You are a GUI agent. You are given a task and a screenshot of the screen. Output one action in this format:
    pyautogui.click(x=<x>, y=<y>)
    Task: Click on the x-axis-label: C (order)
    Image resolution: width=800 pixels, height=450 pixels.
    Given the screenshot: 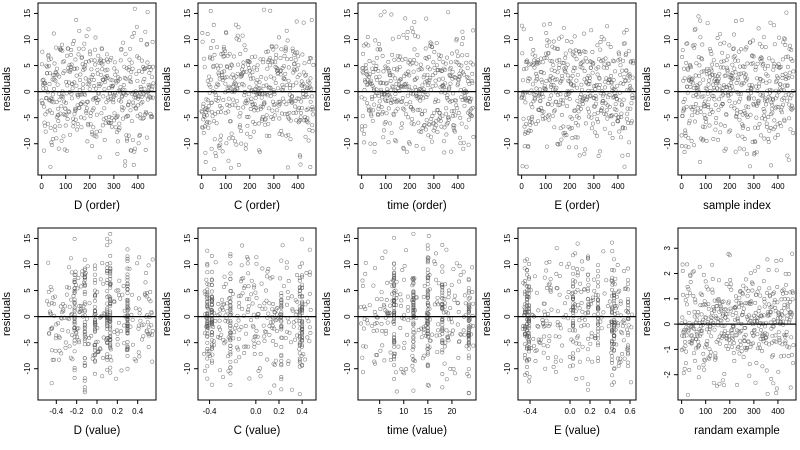 What is the action you would take?
    pyautogui.click(x=257, y=206)
    